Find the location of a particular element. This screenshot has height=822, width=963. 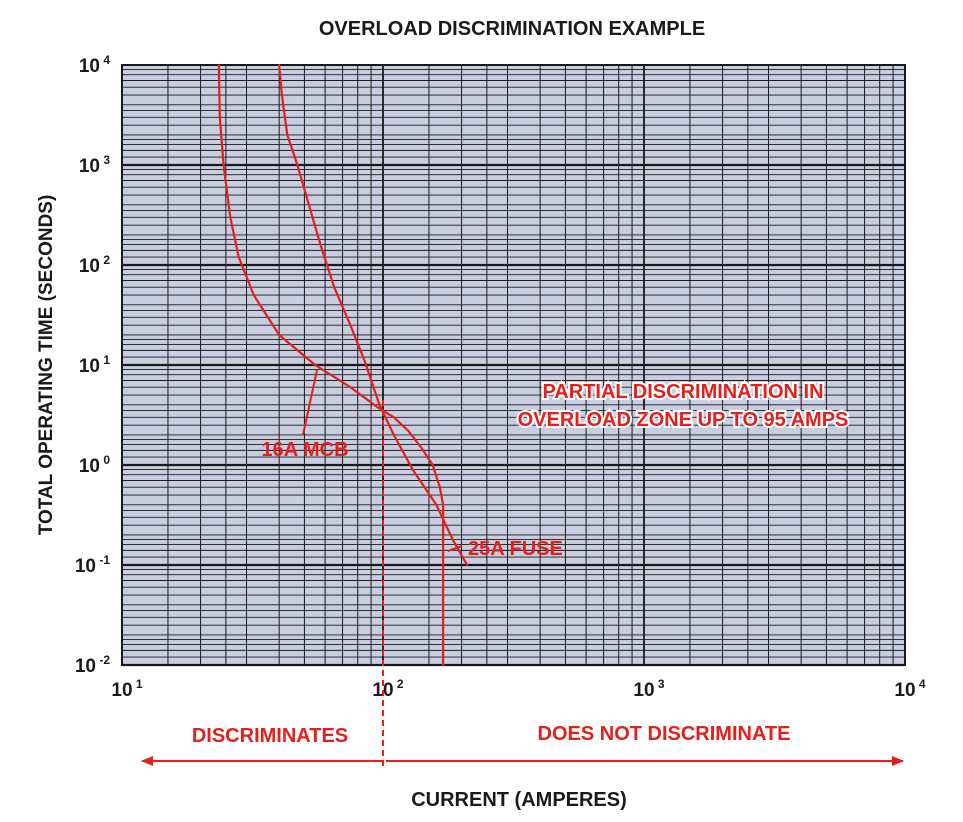

x-tick-exponent: 3 is located at coordinates (660, 684).